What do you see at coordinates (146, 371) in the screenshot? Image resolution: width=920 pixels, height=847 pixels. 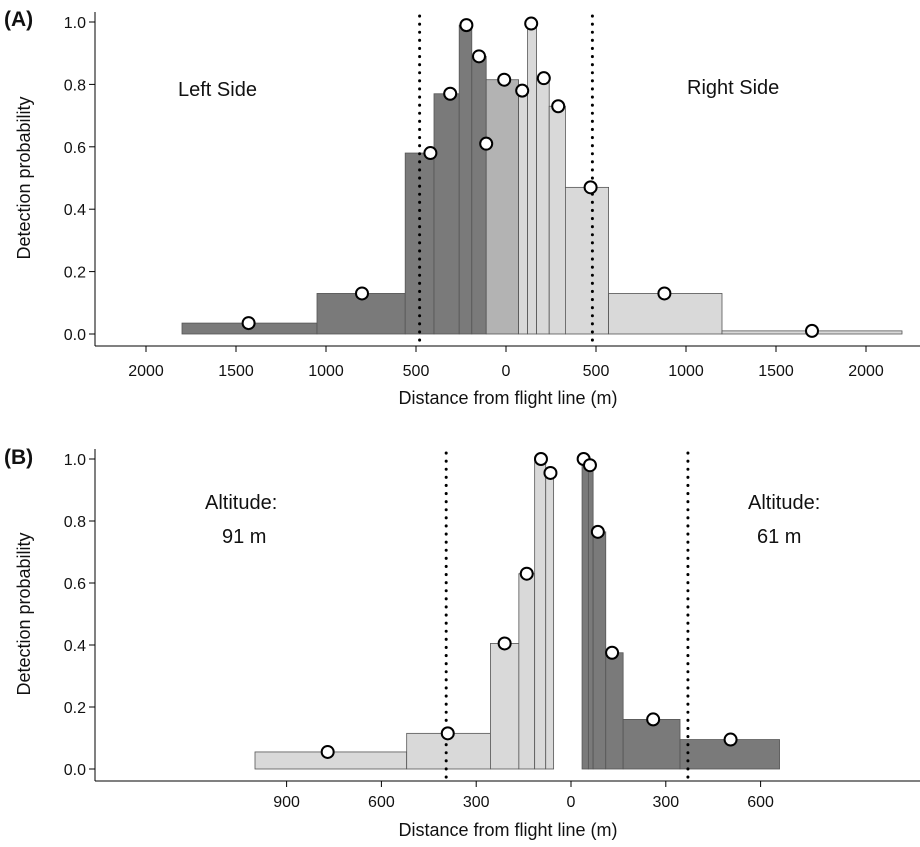 I see `x-tick-label-0: 2000` at bounding box center [146, 371].